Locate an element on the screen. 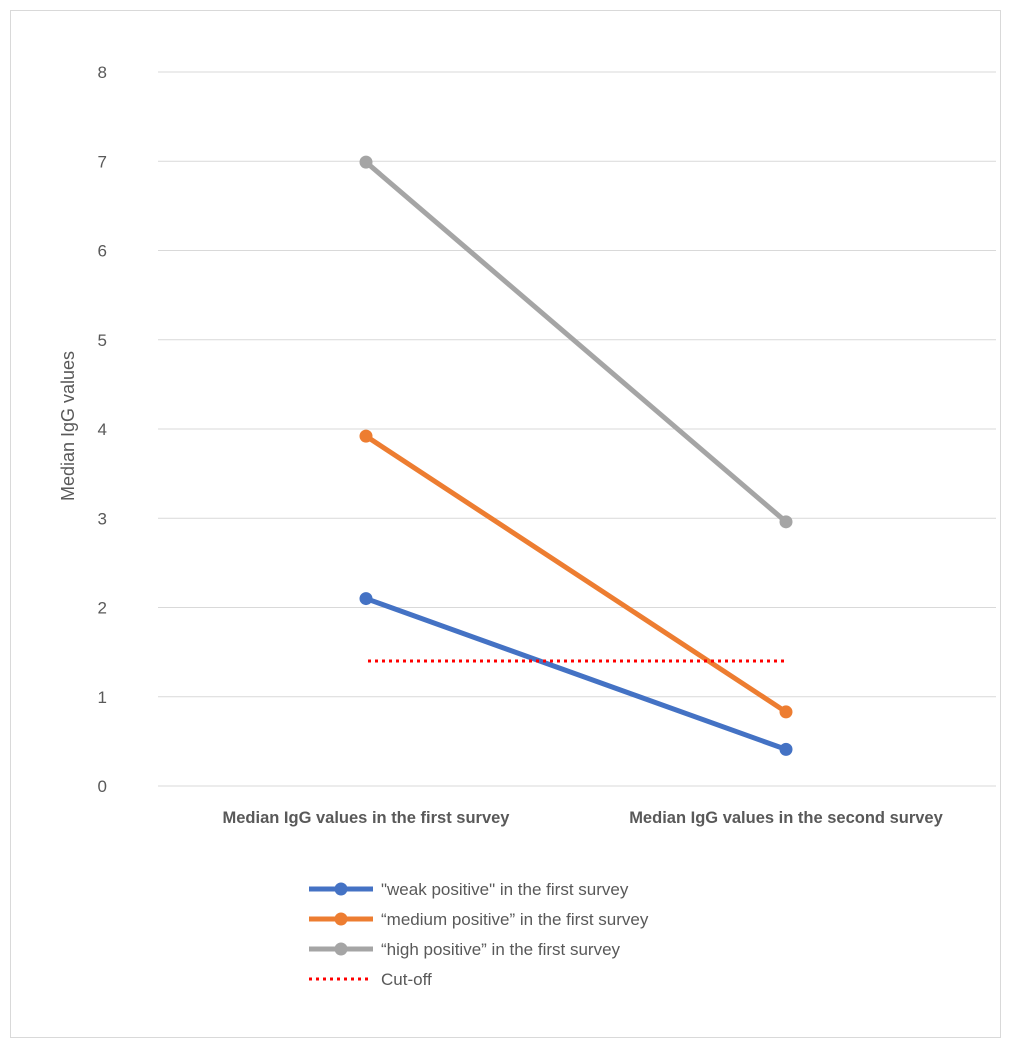 Image resolution: width=1013 pixels, height=1048 pixels. y-tick-label: 4 is located at coordinates (102, 429).